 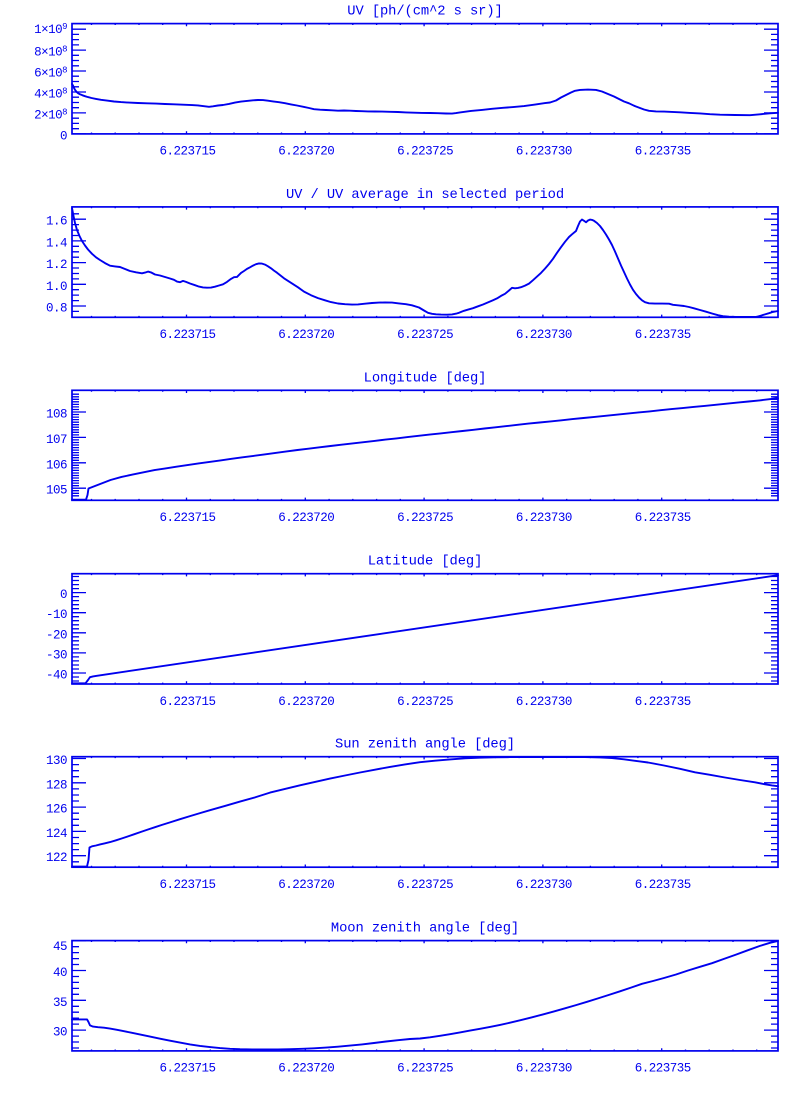 I want to click on svg-text: 35, so click(x=60, y=1003).